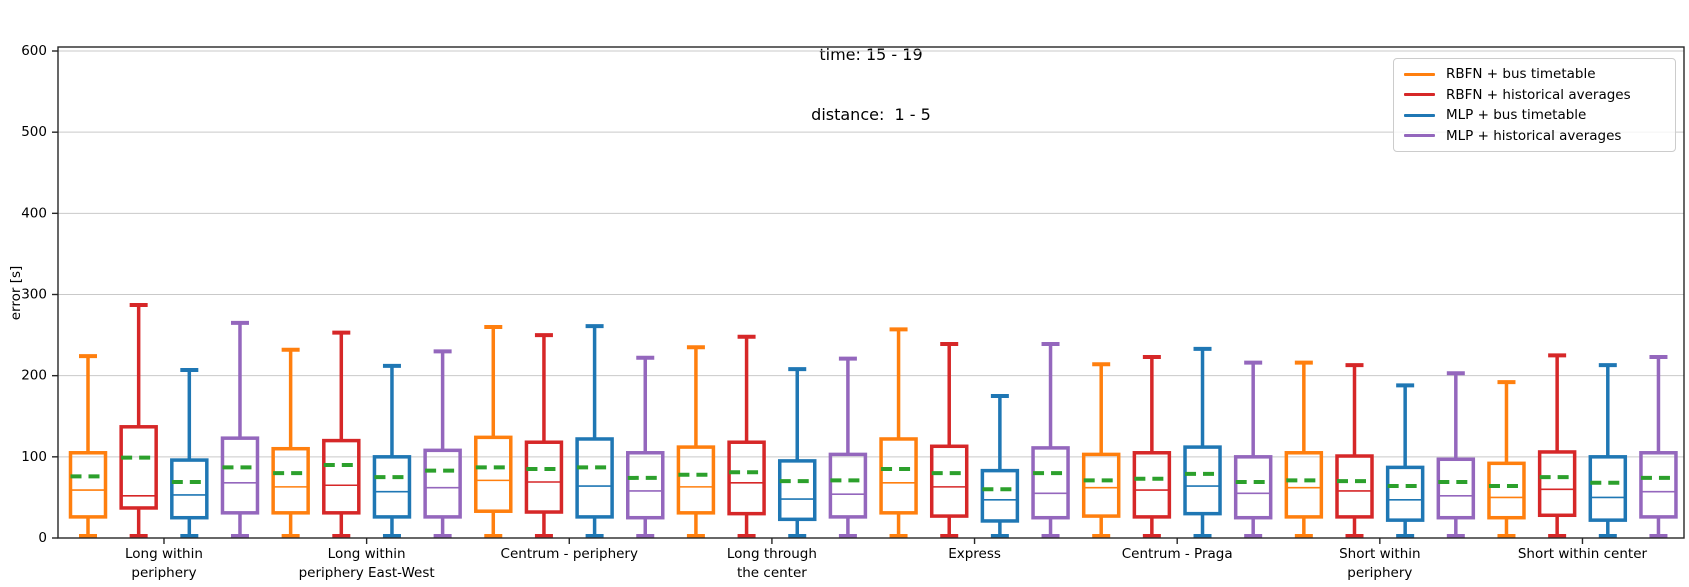 The height and width of the screenshot is (587, 1689). I want to click on y-tick-label: 200, so click(34, 376).